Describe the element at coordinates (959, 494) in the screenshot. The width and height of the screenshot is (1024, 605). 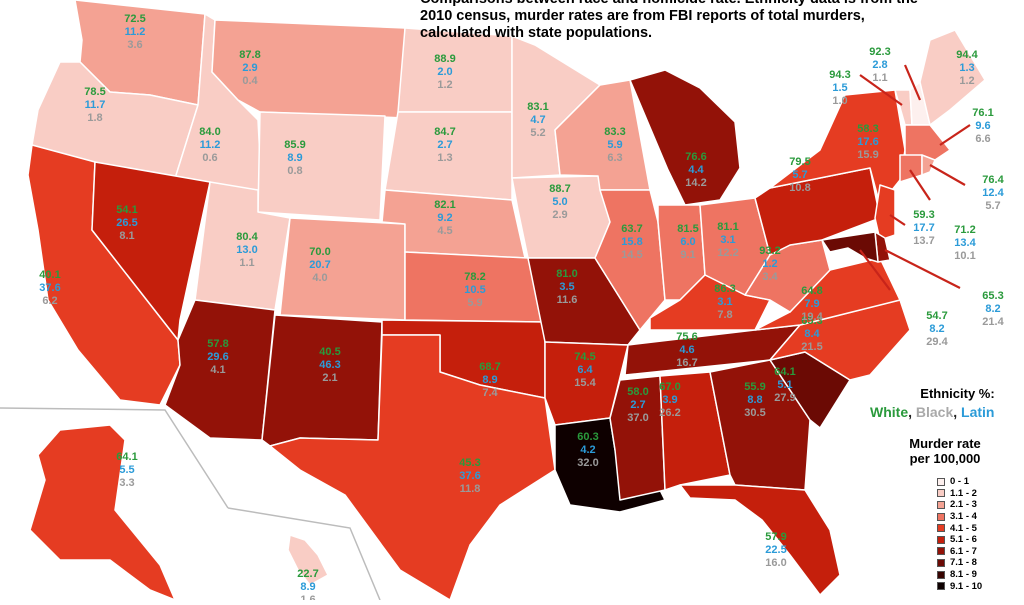
I see `legend-range-row: 1.1 - 2` at that location.